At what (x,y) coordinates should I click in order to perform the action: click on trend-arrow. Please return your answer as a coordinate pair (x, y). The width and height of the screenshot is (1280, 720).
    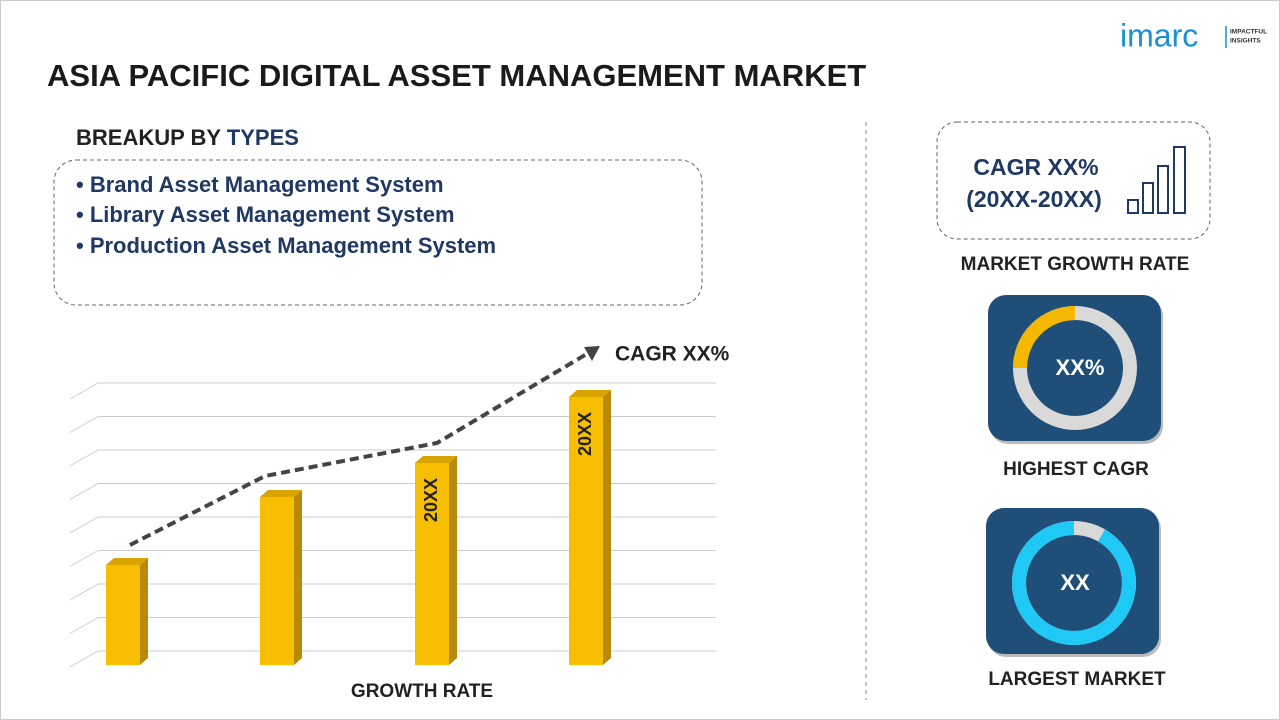
    Looking at the image, I should click on (592, 353).